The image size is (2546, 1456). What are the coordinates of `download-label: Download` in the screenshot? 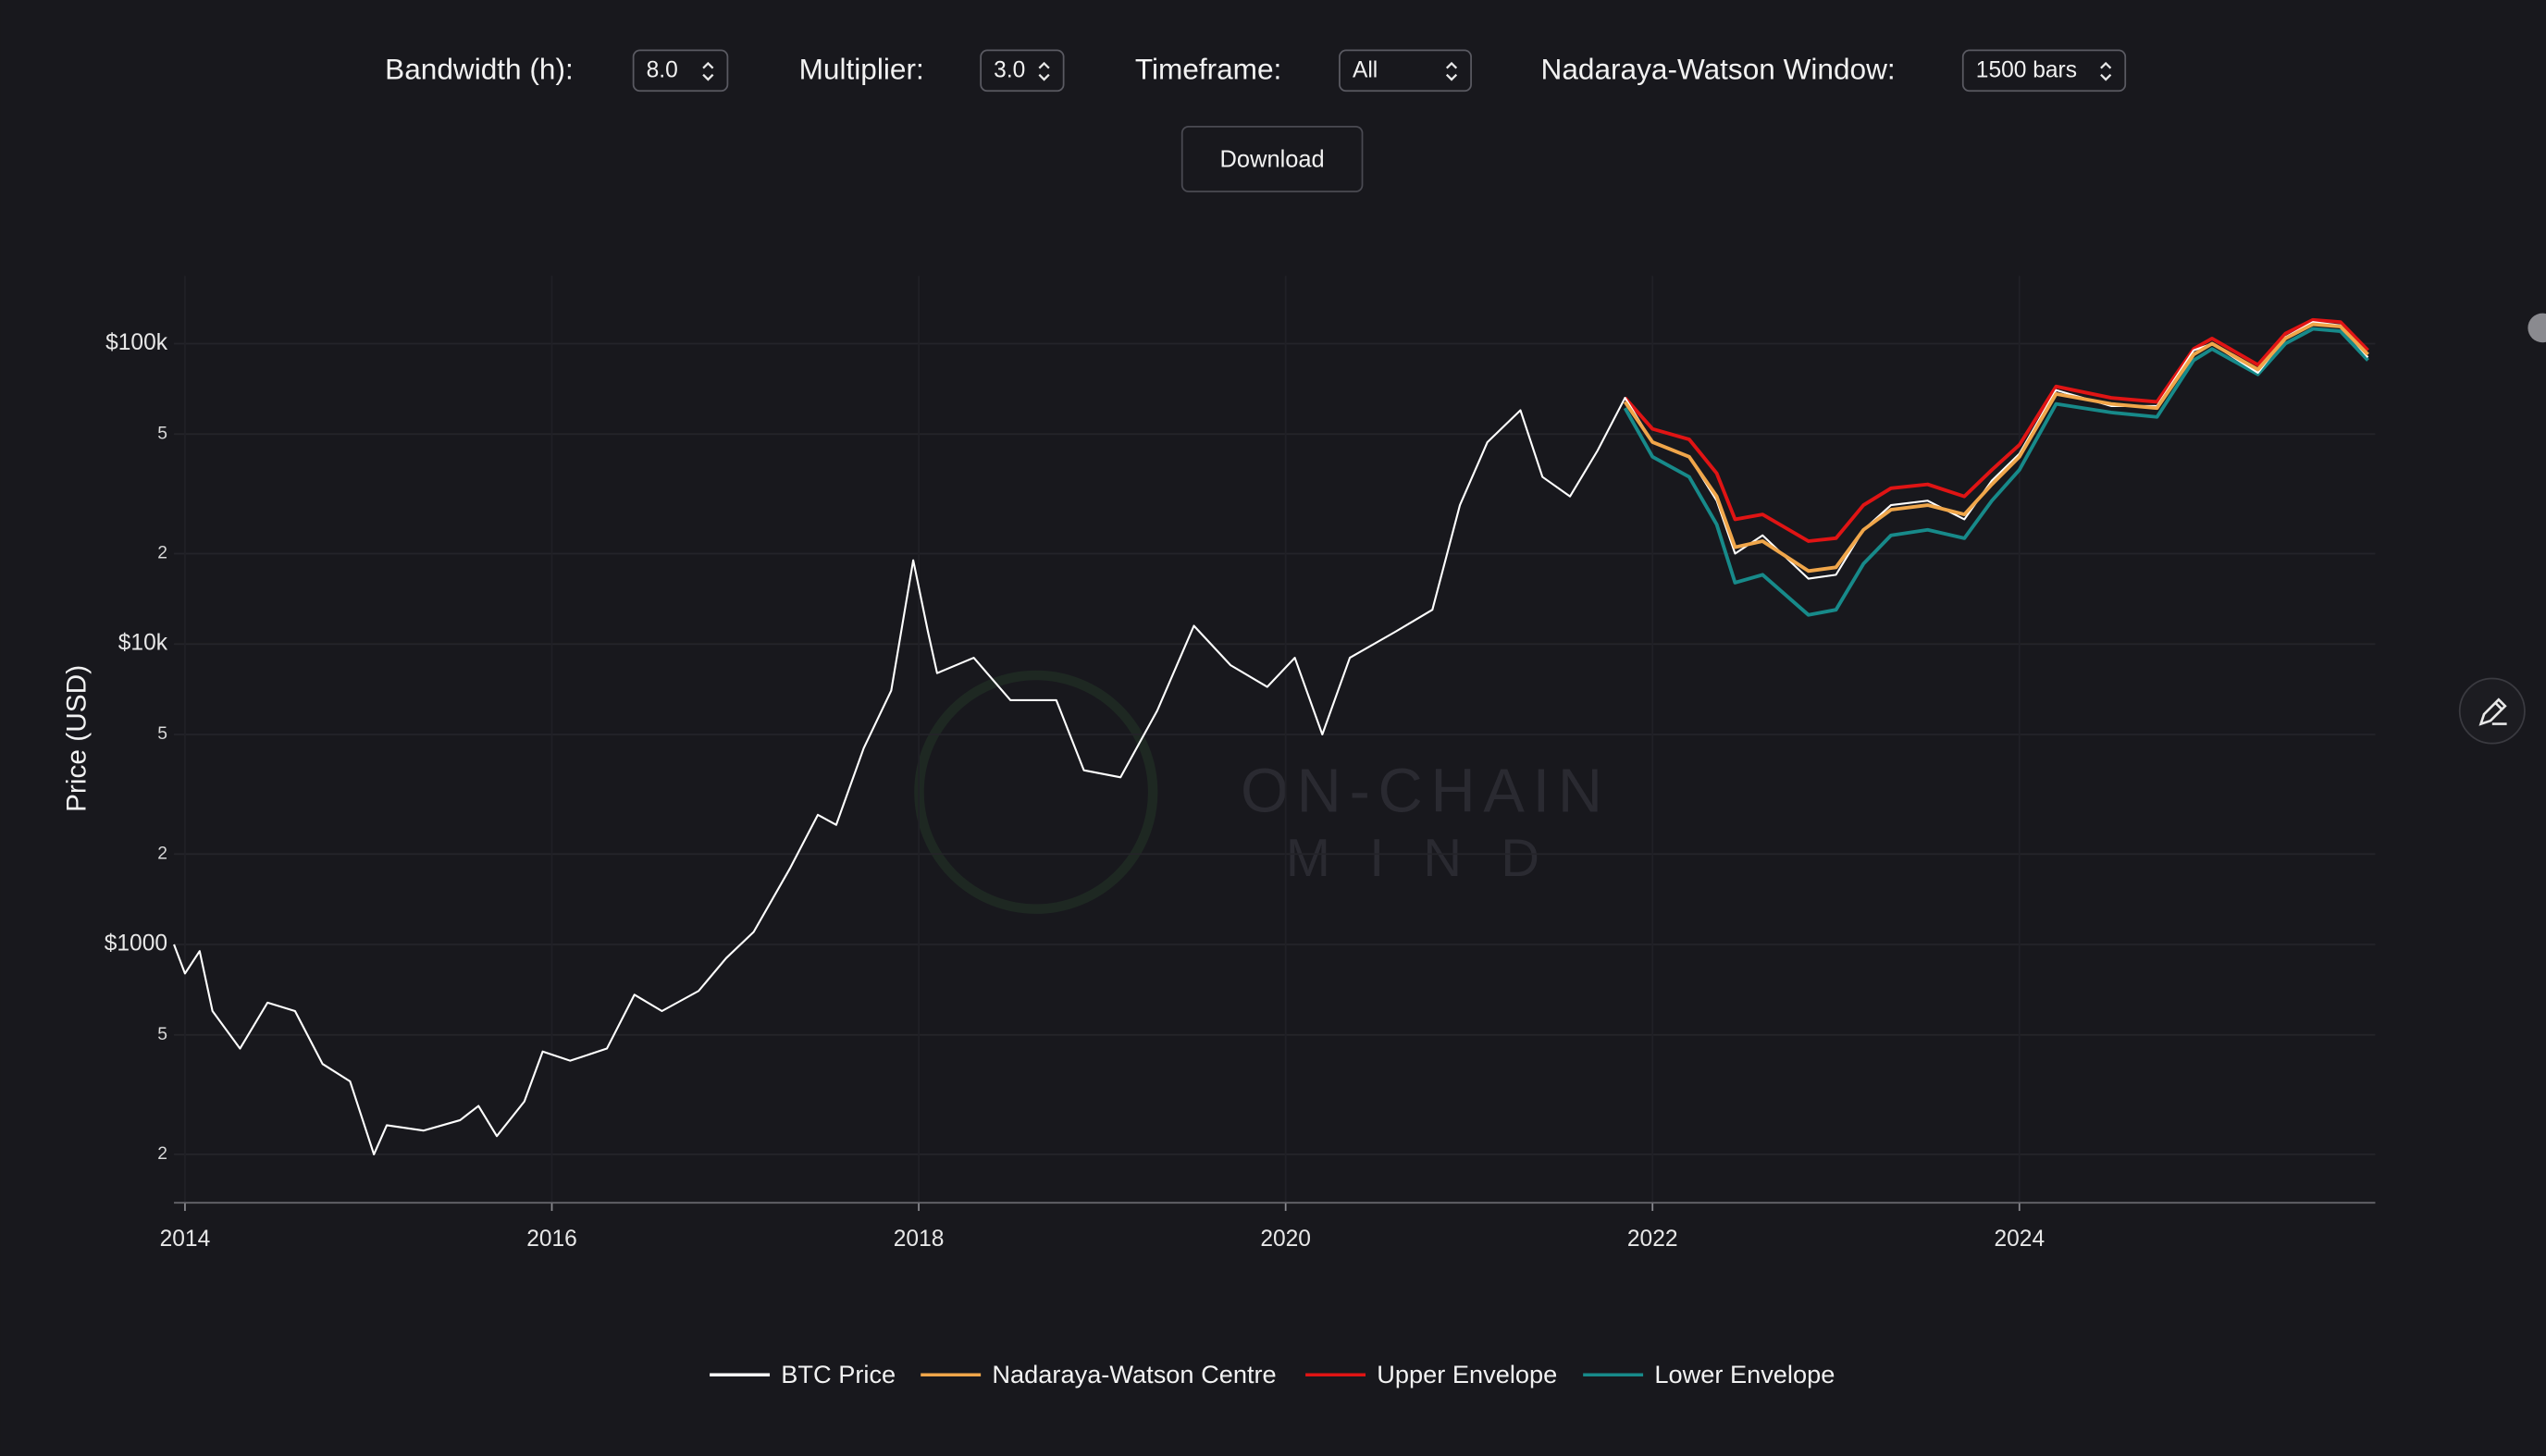 It's located at (1272, 159).